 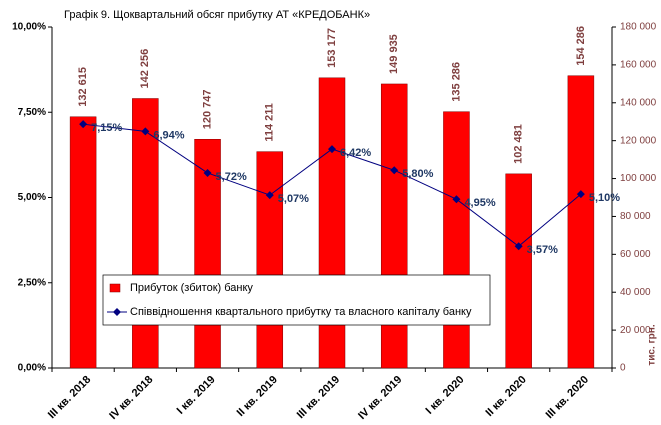 I want to click on y2-tick-label: 160 000, so click(x=638, y=65).